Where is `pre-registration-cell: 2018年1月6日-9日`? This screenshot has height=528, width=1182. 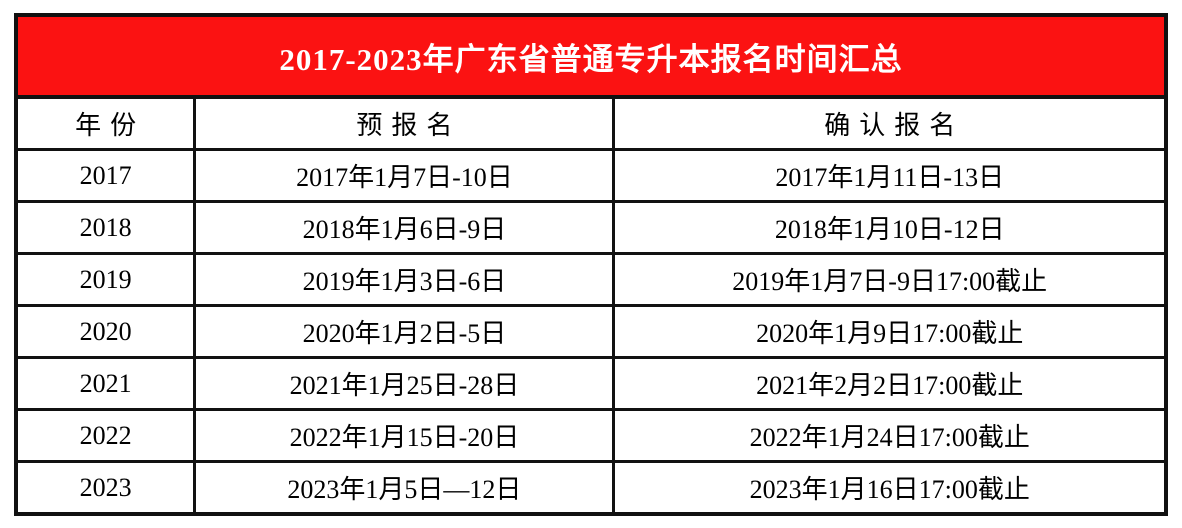 pre-registration-cell: 2018年1月6日-9日 is located at coordinates (404, 227).